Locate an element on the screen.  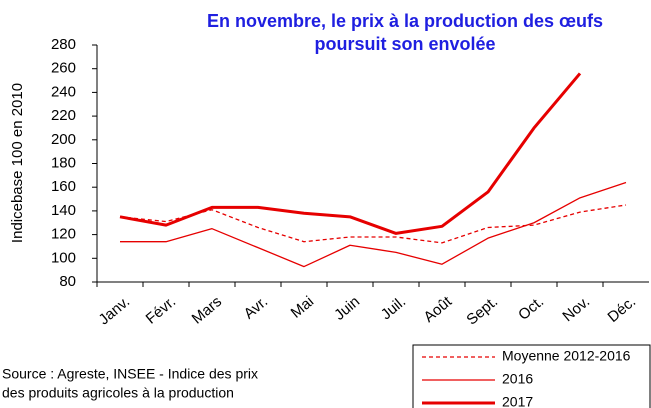
y-tick-label: 160 is located at coordinates (63, 186).